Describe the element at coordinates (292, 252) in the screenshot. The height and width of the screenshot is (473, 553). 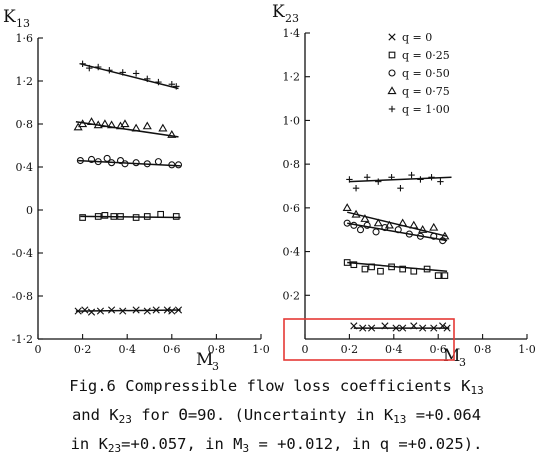
I see `plot1-y-tick-label: 0·4` at that location.